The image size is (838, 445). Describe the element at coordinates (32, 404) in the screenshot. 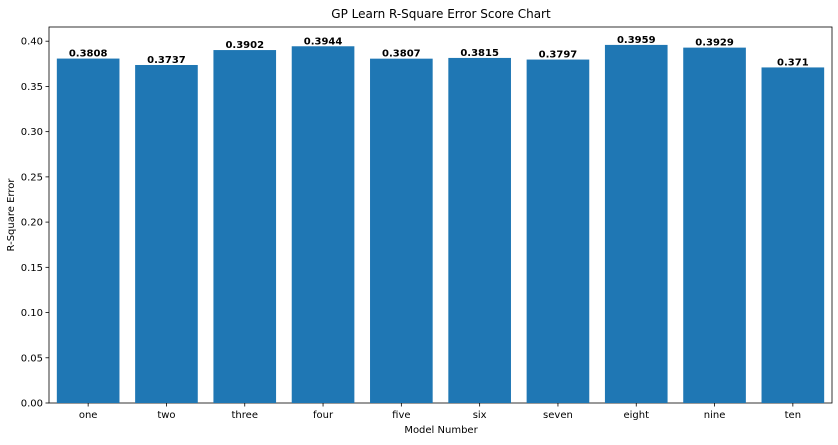

I see `y-tick-label-0: 0.00` at that location.